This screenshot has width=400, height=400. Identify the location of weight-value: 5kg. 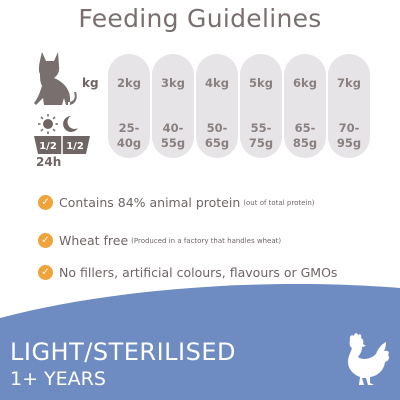
(261, 83).